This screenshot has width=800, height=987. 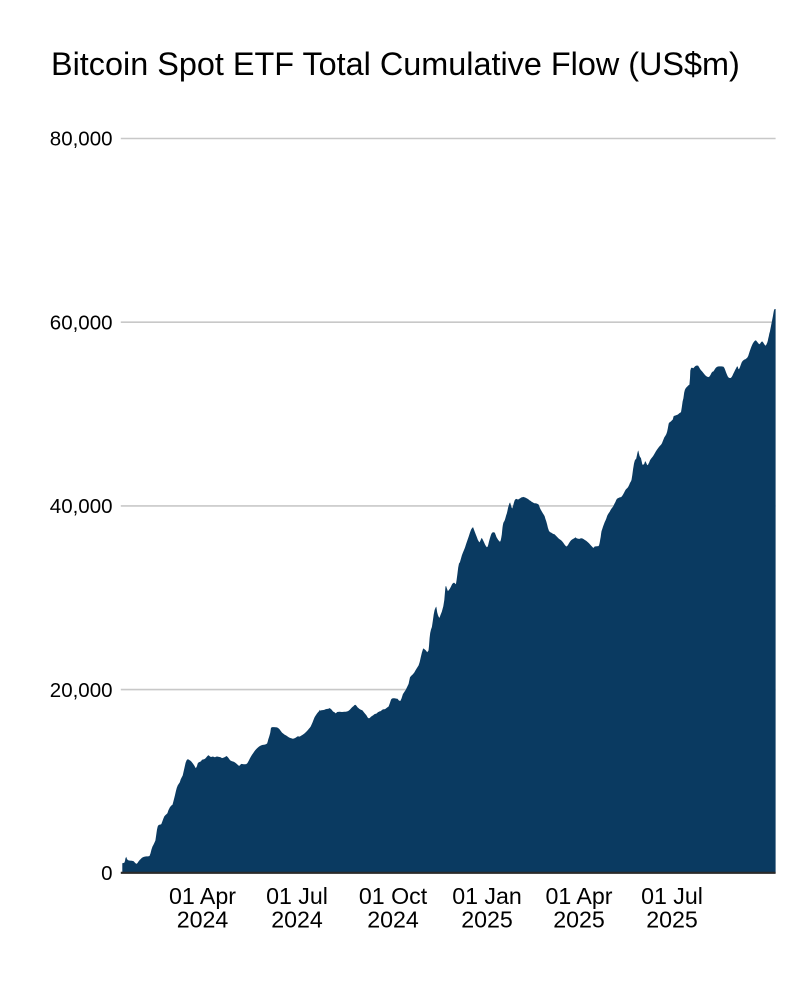 I want to click on svg-text: 01 Oct, so click(x=393, y=896).